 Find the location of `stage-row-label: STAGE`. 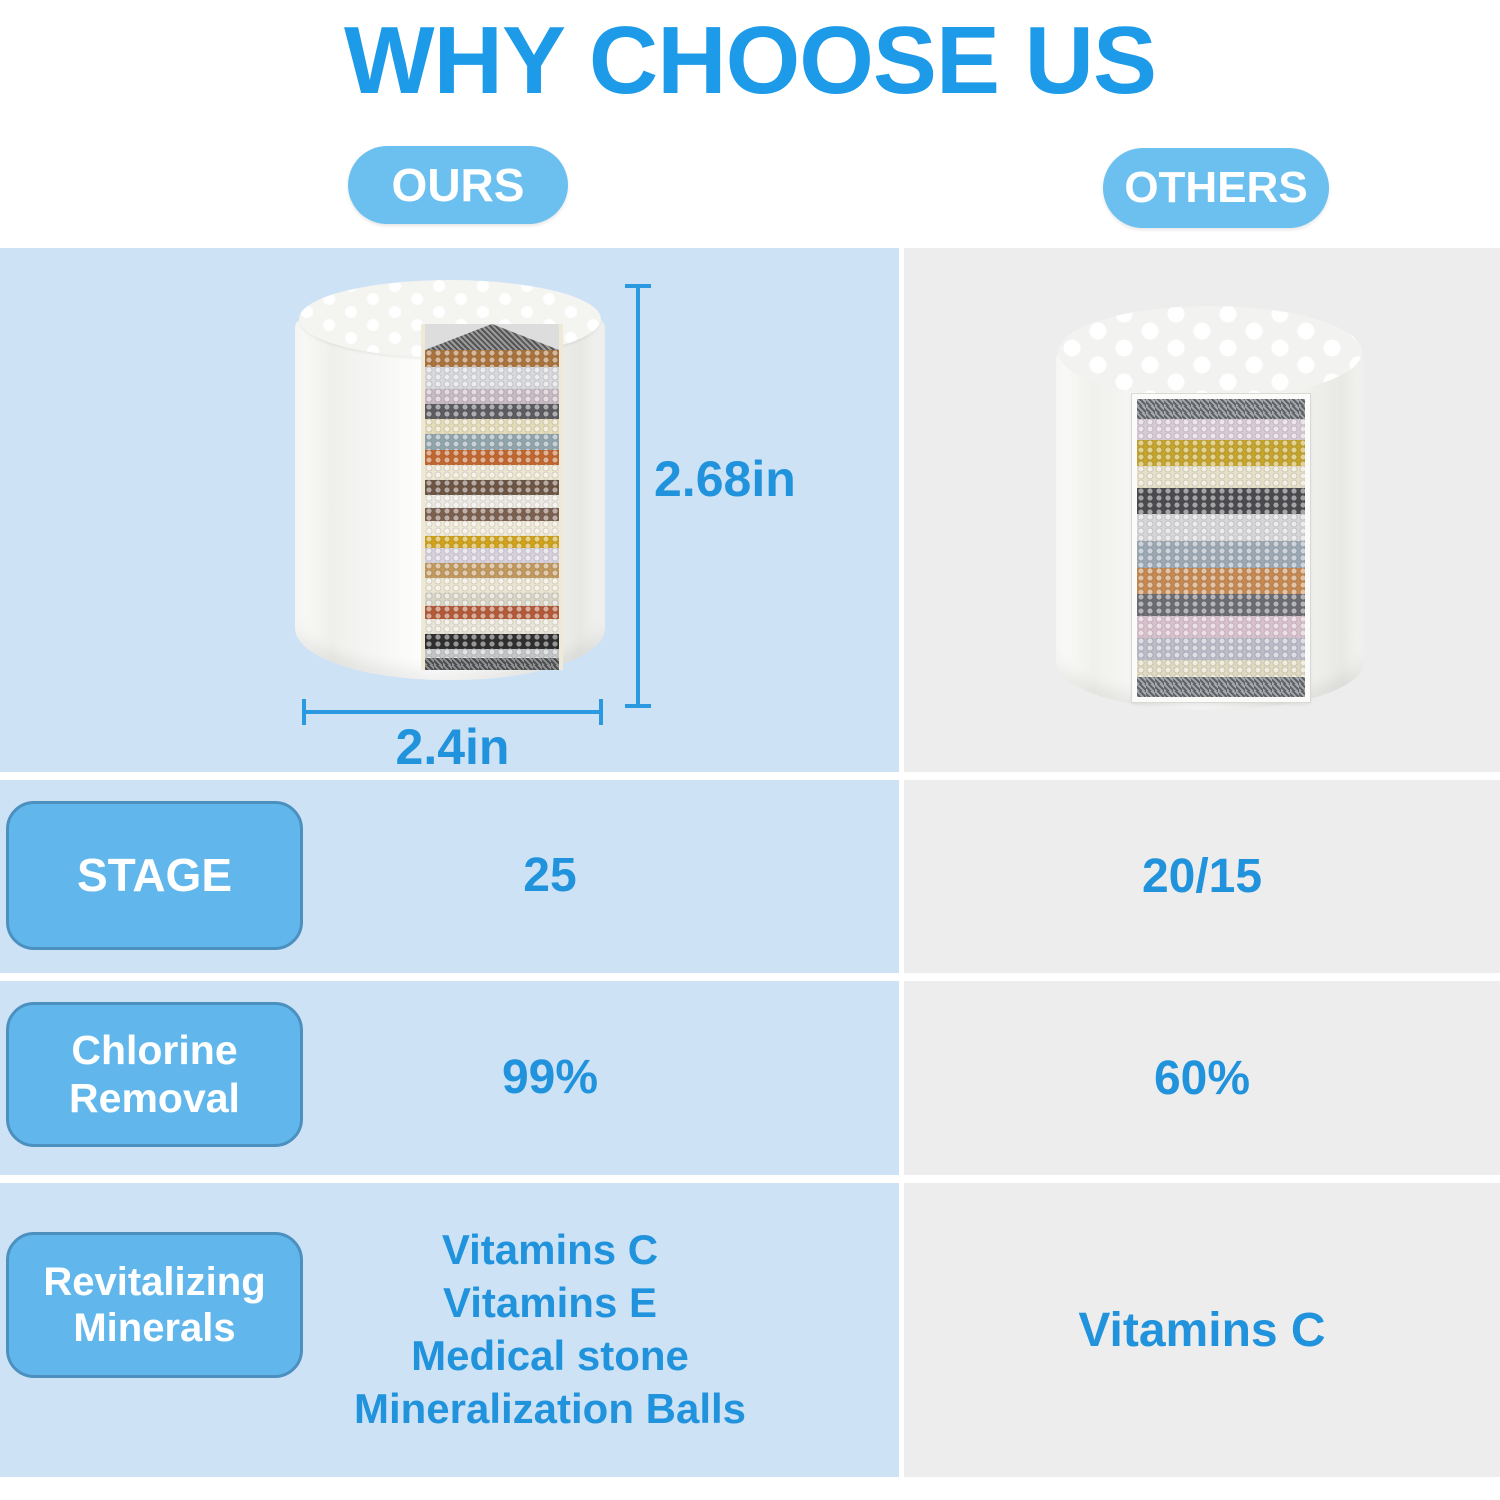

stage-row-label: STAGE is located at coordinates (154, 875).